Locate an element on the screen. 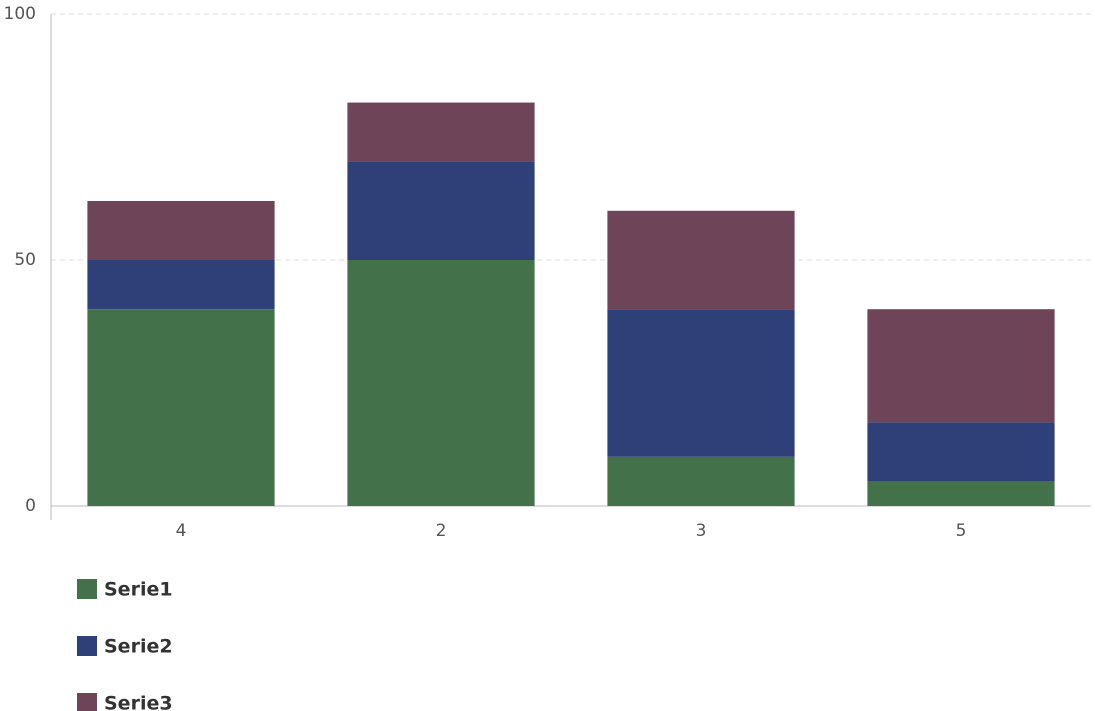  legend-text: Serie1 is located at coordinates (138, 590).